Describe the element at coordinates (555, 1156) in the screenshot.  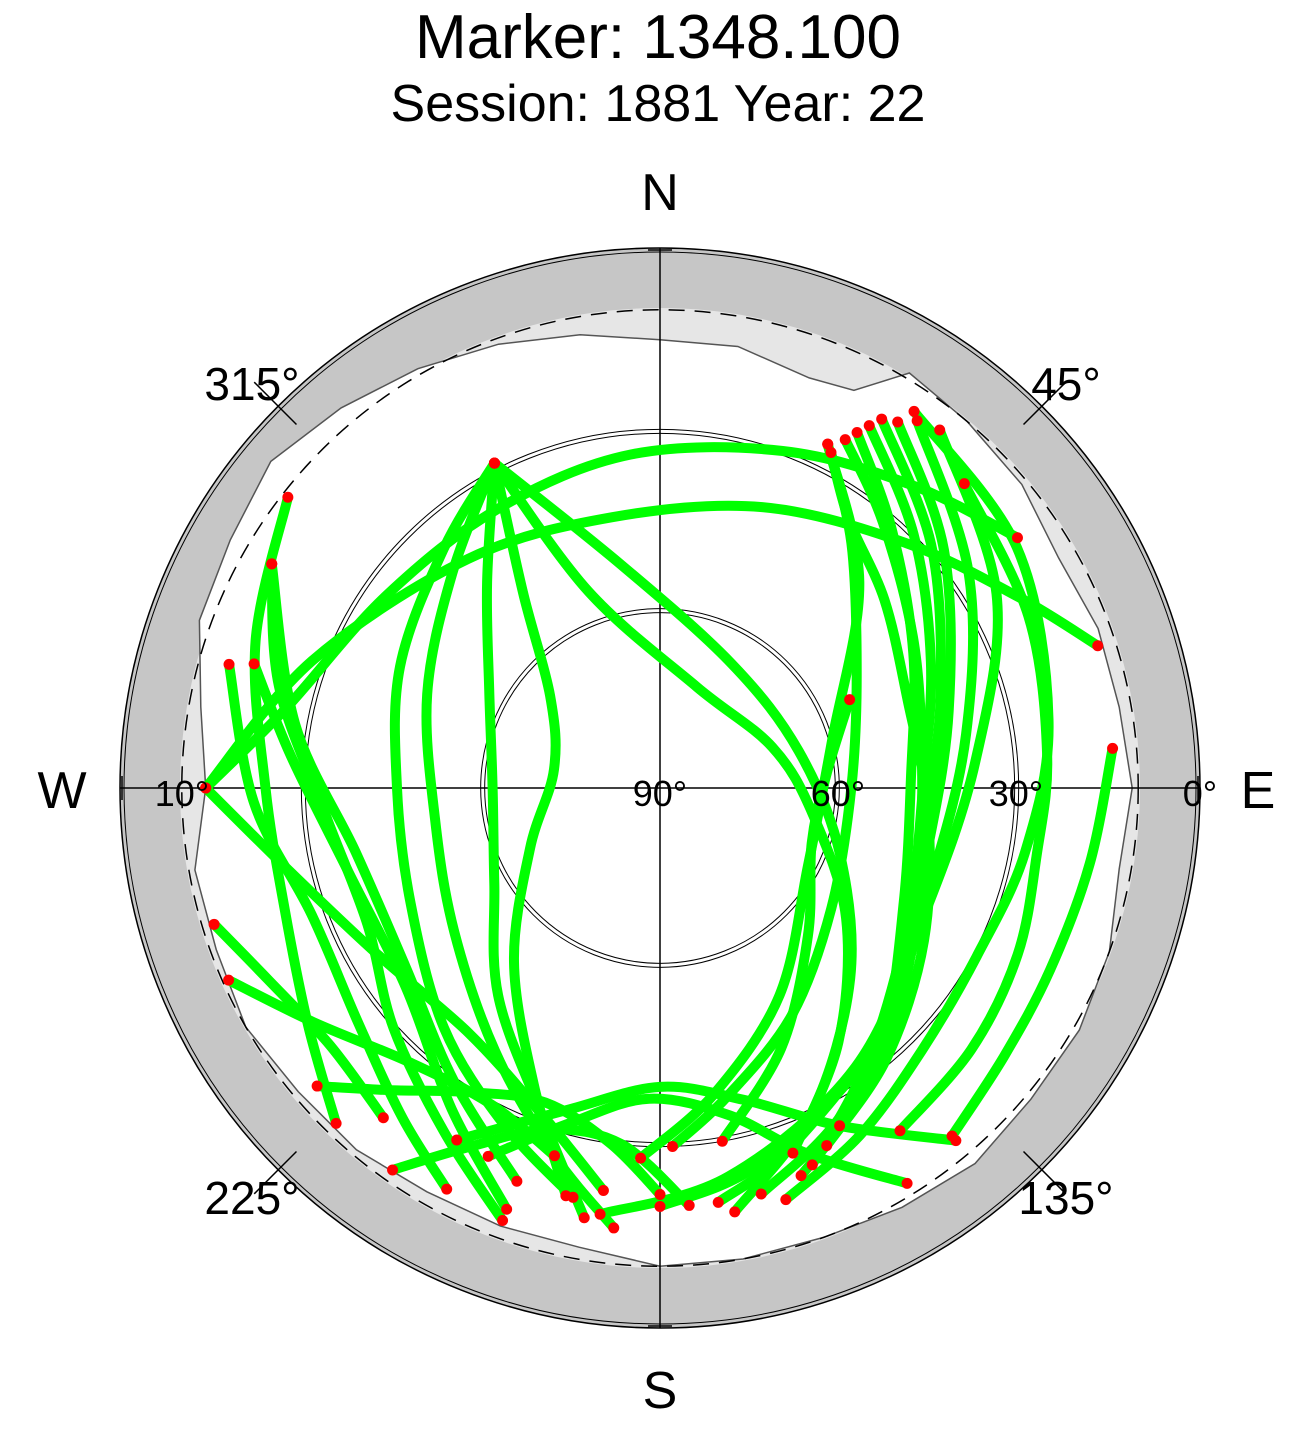
I see `track-26-end-point` at that location.